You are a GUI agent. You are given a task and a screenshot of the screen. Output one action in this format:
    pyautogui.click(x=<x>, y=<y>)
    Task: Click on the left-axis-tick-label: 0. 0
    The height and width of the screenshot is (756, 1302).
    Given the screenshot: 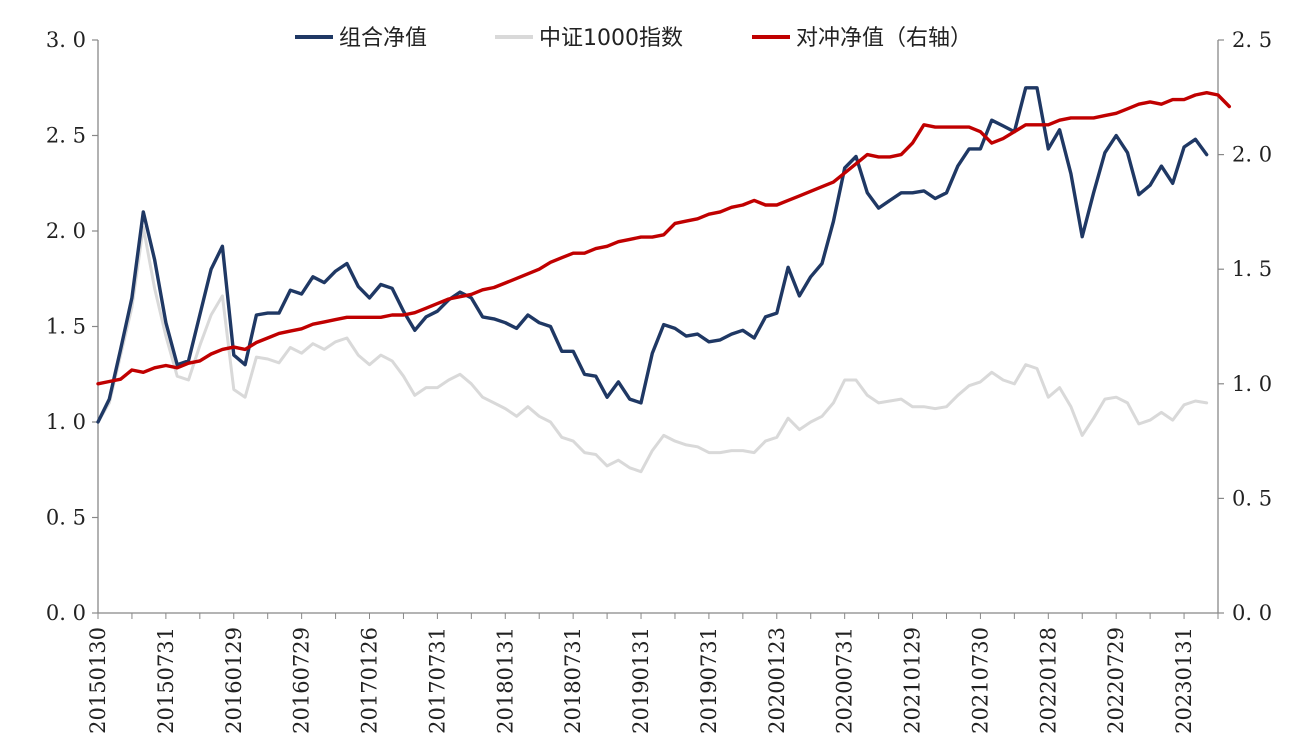 What is the action you would take?
    pyautogui.click(x=66, y=613)
    